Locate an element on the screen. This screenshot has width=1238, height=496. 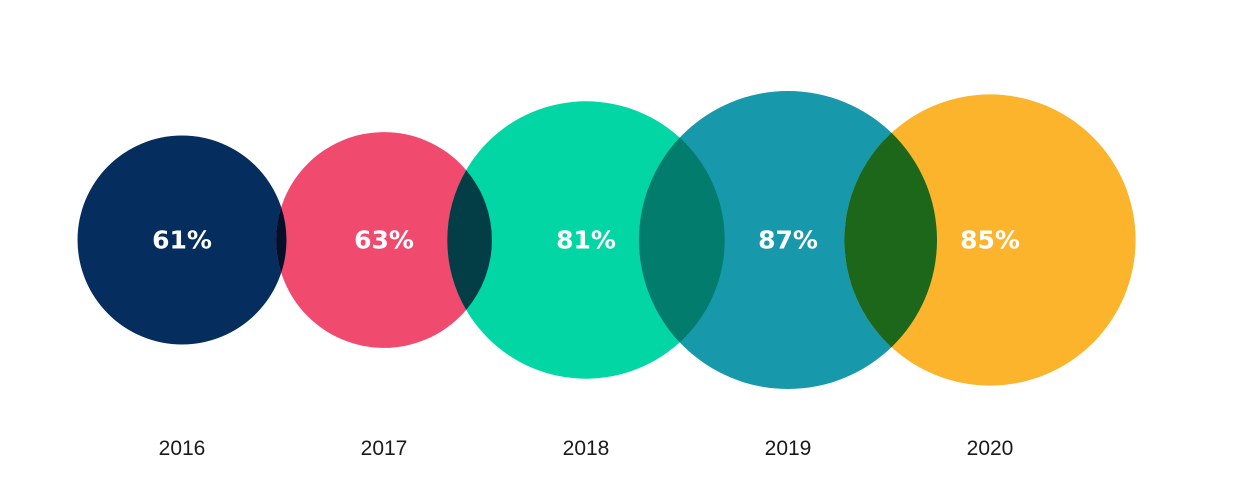
year-label-2019: 2019 is located at coordinates (788, 448).